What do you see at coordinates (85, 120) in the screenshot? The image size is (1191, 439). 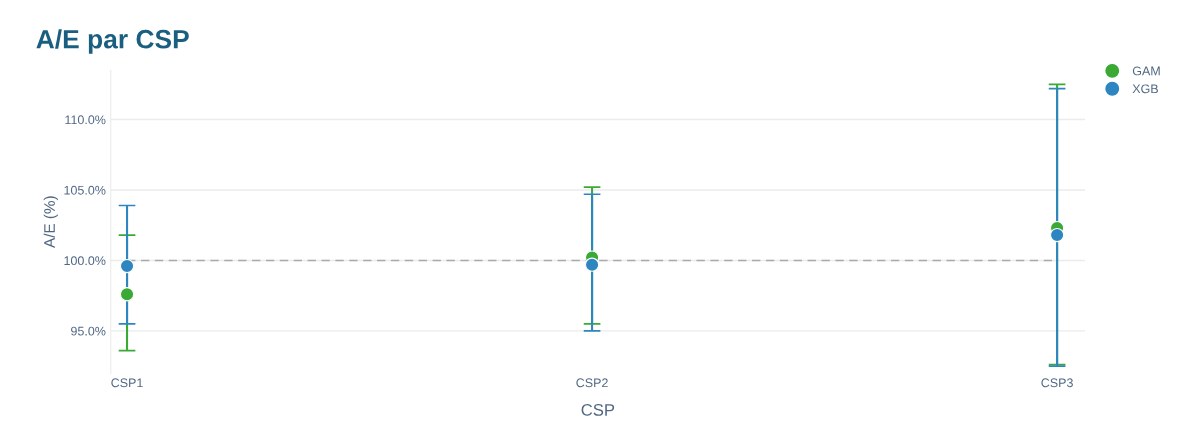 I see `y-tick-label: 110.0%` at bounding box center [85, 120].